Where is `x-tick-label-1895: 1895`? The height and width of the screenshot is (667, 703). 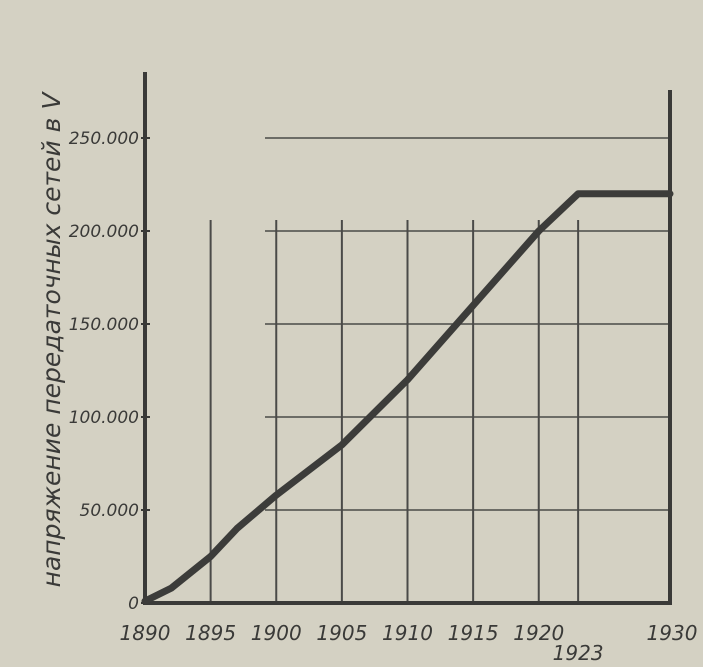
x-tick-label-1895: 1895 is located at coordinates (210, 633).